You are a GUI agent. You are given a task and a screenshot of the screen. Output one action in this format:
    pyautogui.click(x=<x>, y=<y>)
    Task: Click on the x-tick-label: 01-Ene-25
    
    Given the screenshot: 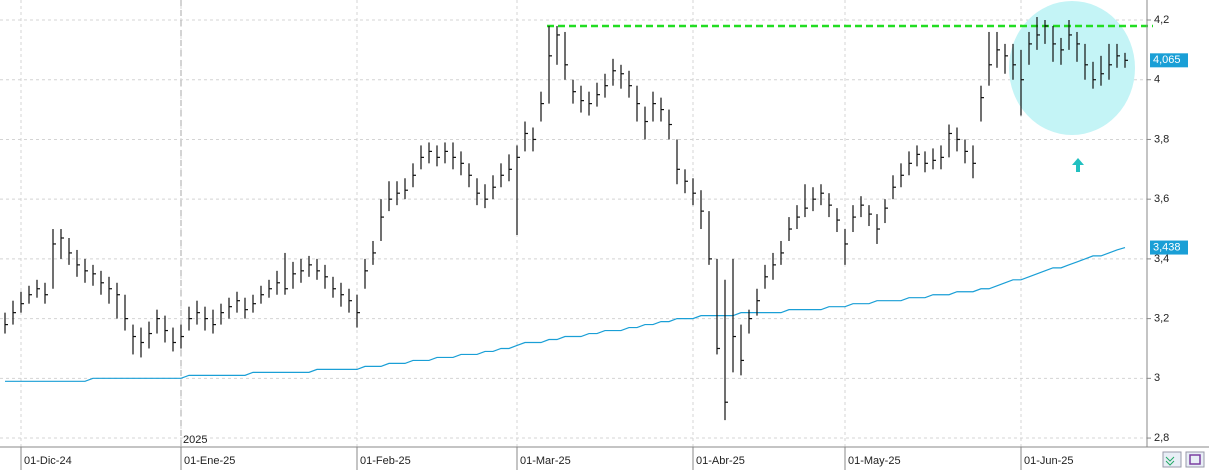 What is the action you would take?
    pyautogui.click(x=209, y=461)
    